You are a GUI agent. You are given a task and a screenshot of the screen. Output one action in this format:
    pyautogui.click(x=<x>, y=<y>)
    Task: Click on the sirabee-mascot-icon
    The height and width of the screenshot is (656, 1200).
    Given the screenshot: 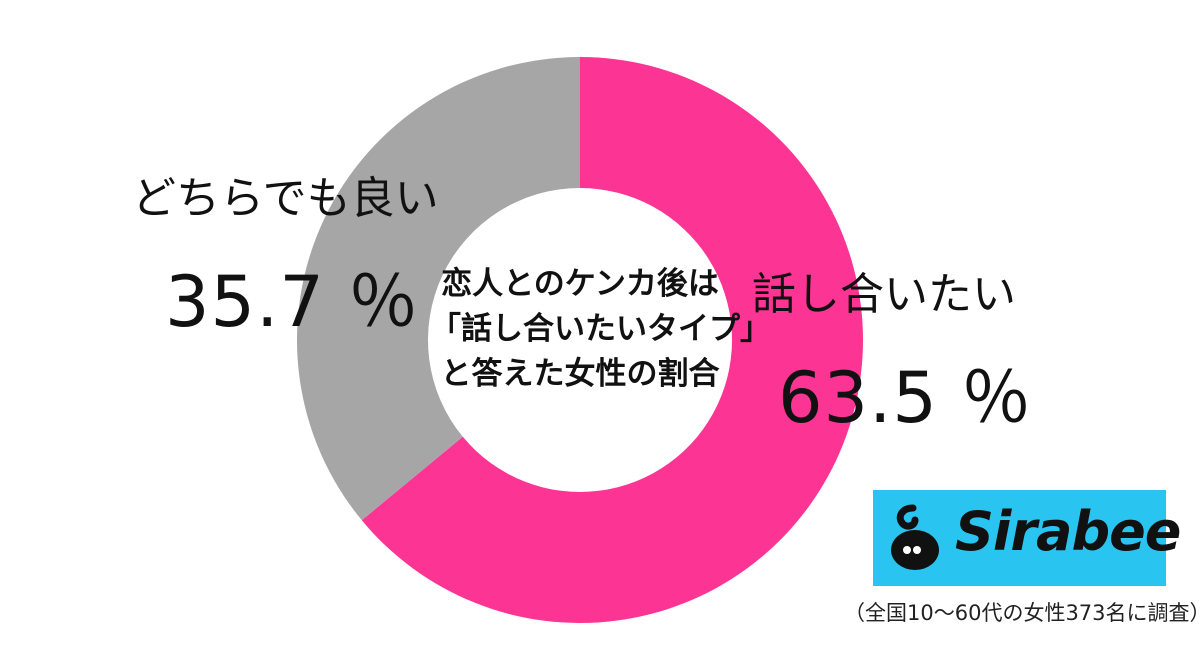 What is the action you would take?
    pyautogui.click(x=915, y=537)
    